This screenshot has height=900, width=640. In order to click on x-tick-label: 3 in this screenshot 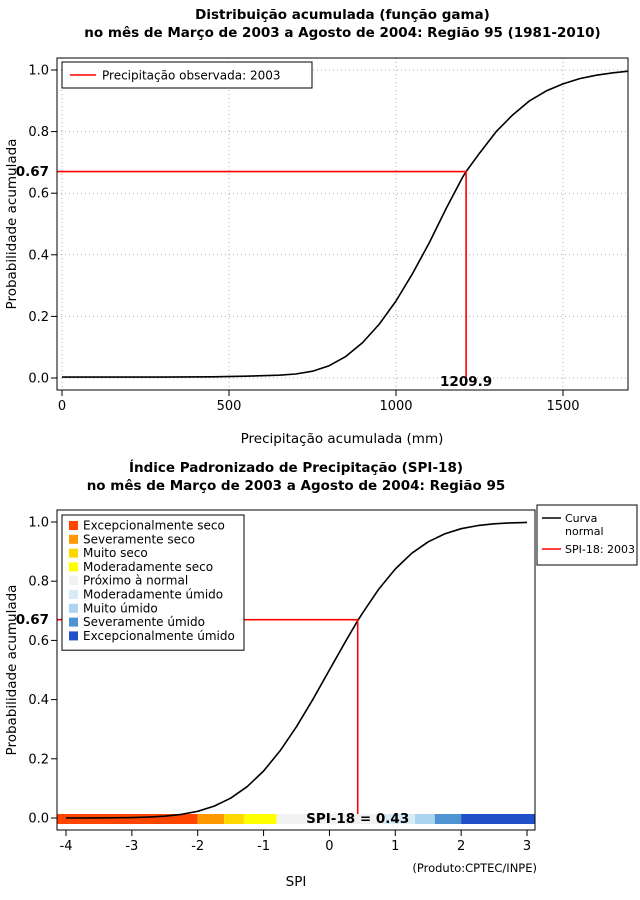, I will do `click(527, 846)`.